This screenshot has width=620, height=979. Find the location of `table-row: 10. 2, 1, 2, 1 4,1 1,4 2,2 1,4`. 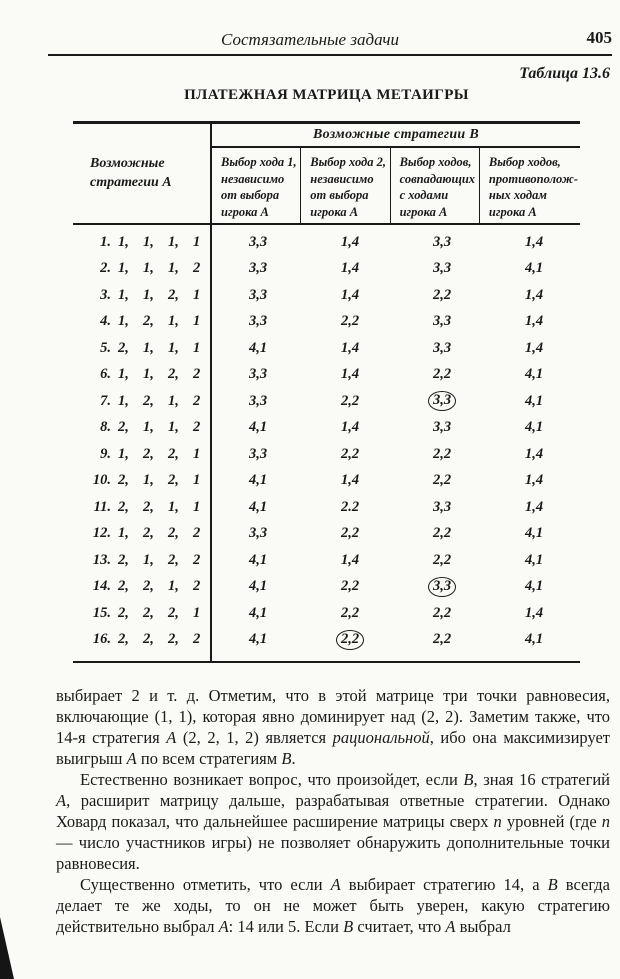

table-row: 10. 2, 1, 2, 1 4,1 1,4 2,2 1,4 is located at coordinates (326, 481).